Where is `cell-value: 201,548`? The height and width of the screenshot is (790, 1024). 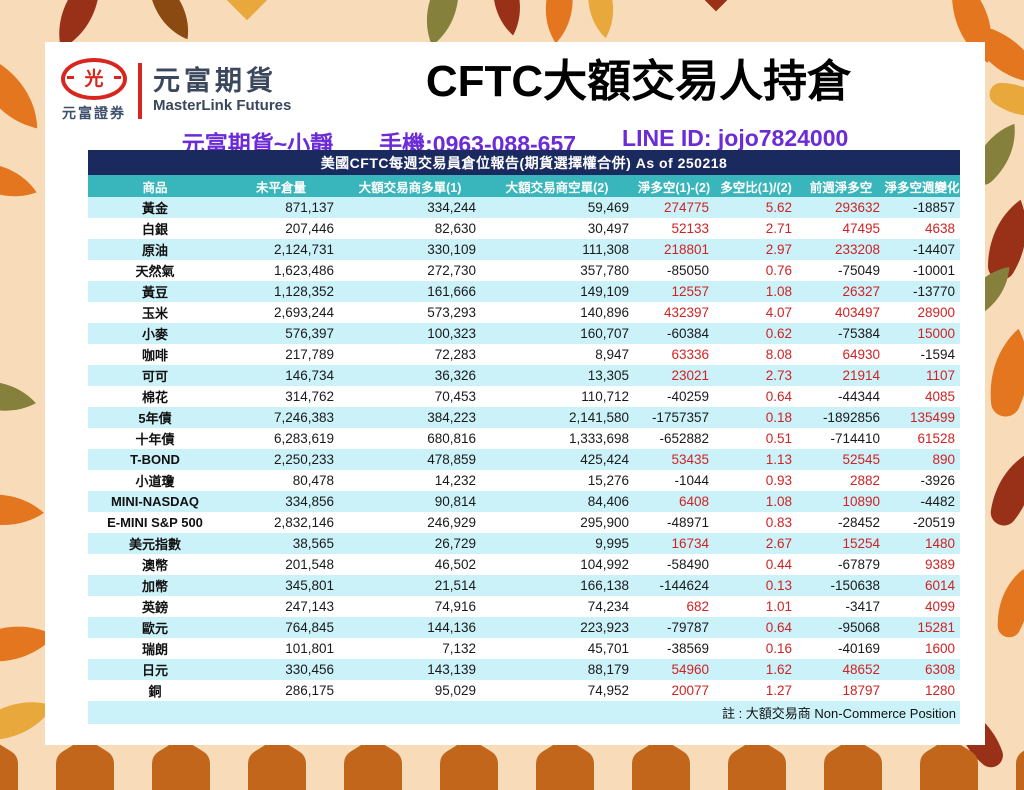
cell-value: 201,548 is located at coordinates (309, 564).